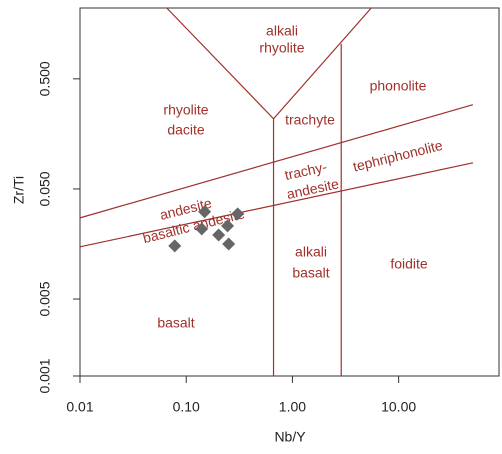  What do you see at coordinates (292, 407) in the screenshot?
I see `x-tick-label: 1.00` at bounding box center [292, 407].